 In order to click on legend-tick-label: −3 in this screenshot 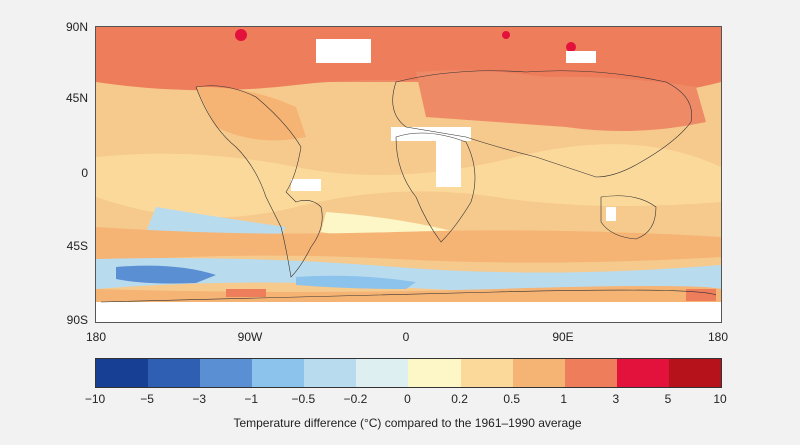, I will do `click(199, 399)`.